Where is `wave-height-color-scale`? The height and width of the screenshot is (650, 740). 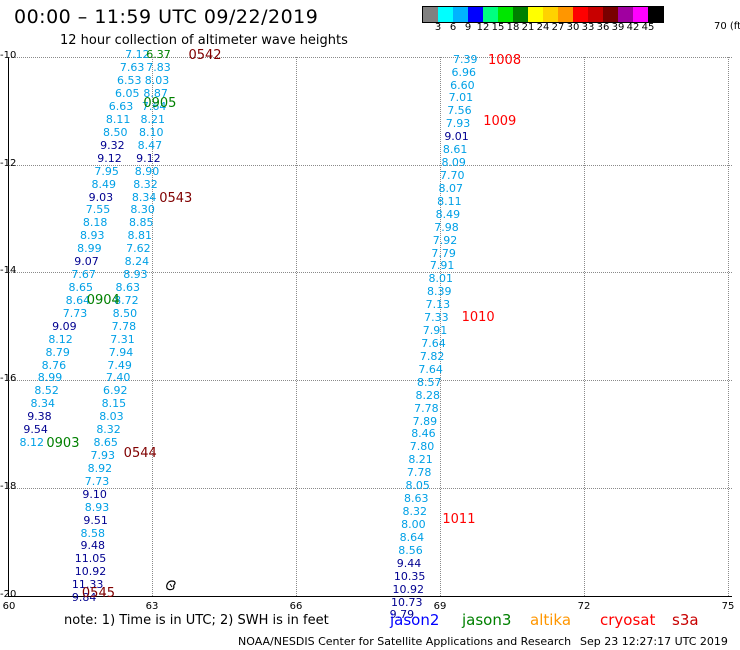
wave-height-color-scale is located at coordinates (543, 14).